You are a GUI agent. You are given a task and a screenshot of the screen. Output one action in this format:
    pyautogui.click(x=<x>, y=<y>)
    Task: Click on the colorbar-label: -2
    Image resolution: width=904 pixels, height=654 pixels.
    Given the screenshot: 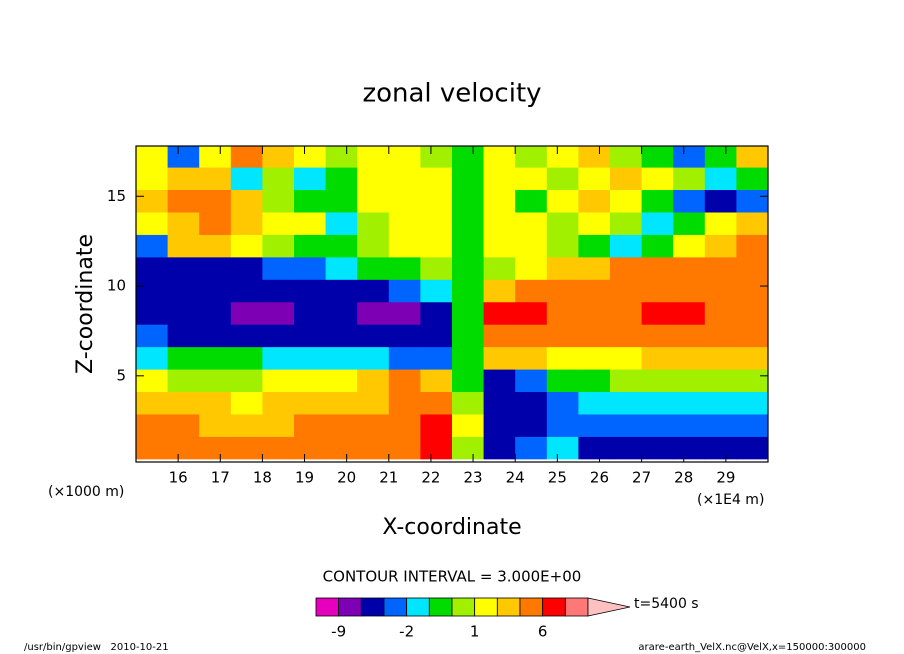 What is the action you would take?
    pyautogui.click(x=406, y=632)
    